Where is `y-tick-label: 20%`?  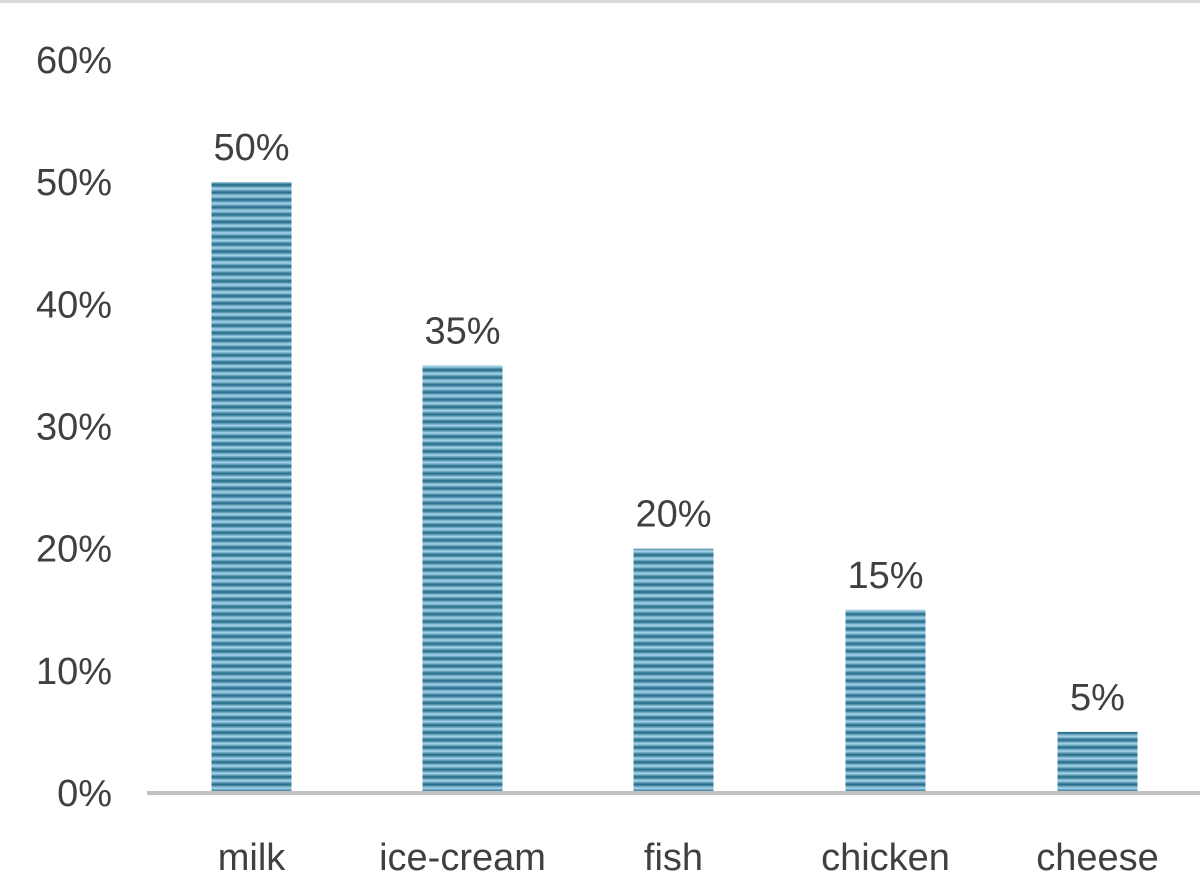
y-tick-label: 20% is located at coordinates (74, 550).